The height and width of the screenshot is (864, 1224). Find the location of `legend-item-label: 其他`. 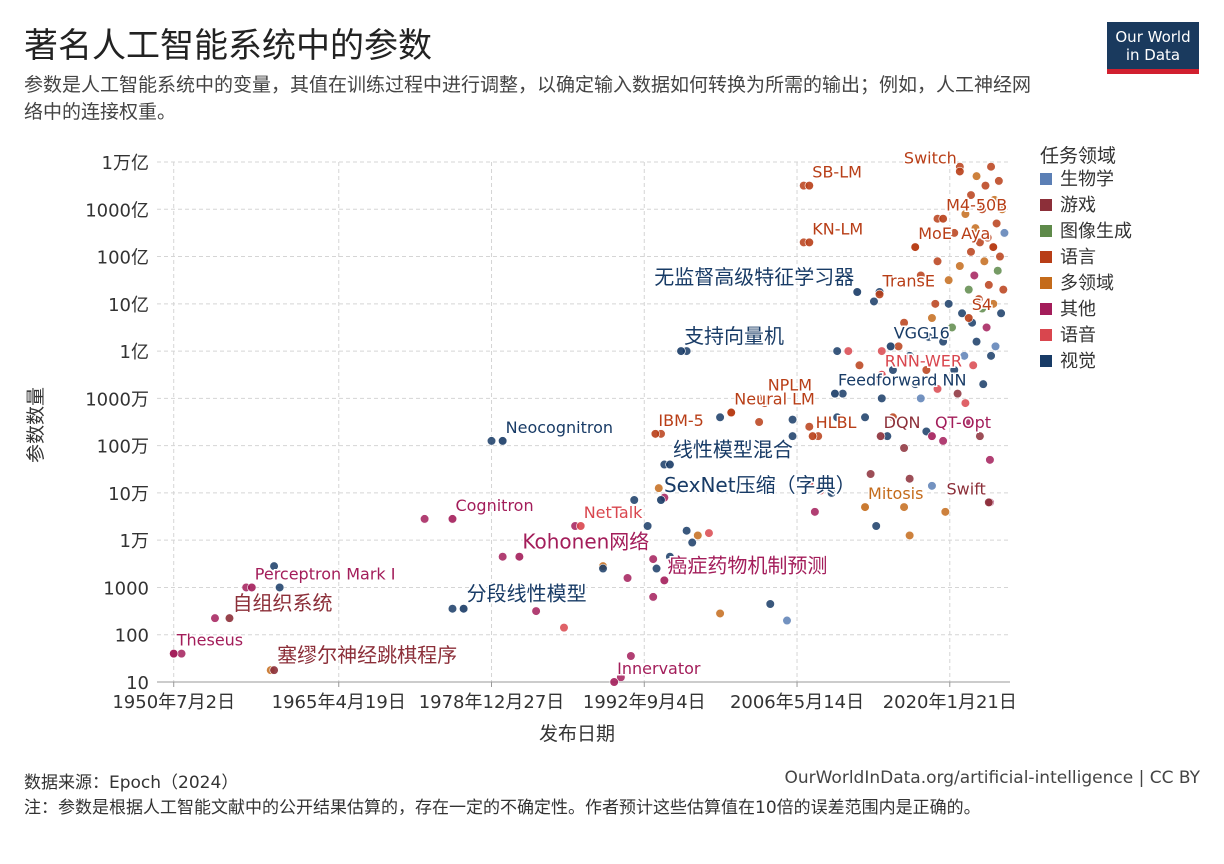

legend-item-label: 其他 is located at coordinates (1078, 309).